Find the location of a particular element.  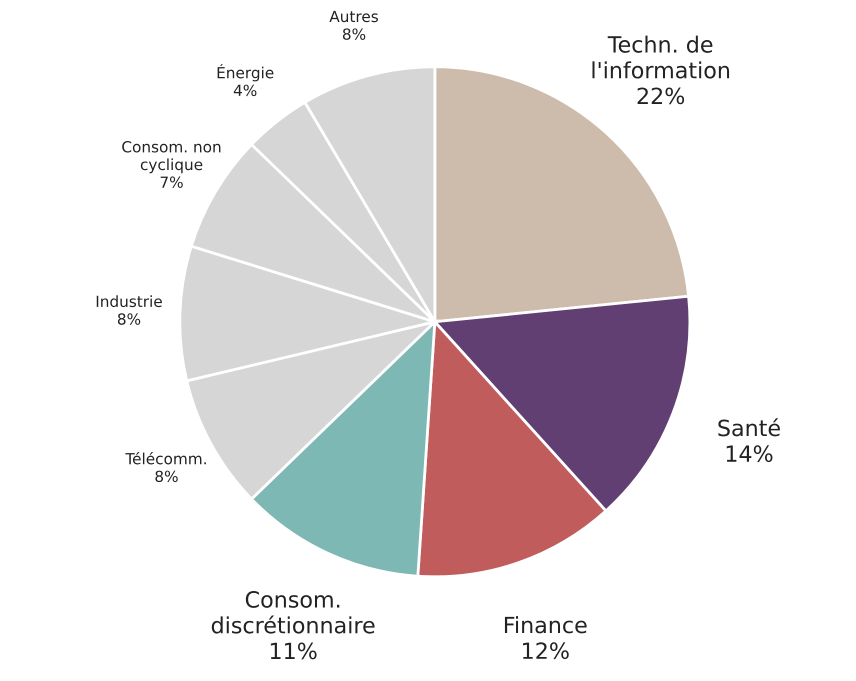

slice-label: Autres is located at coordinates (353, 16).